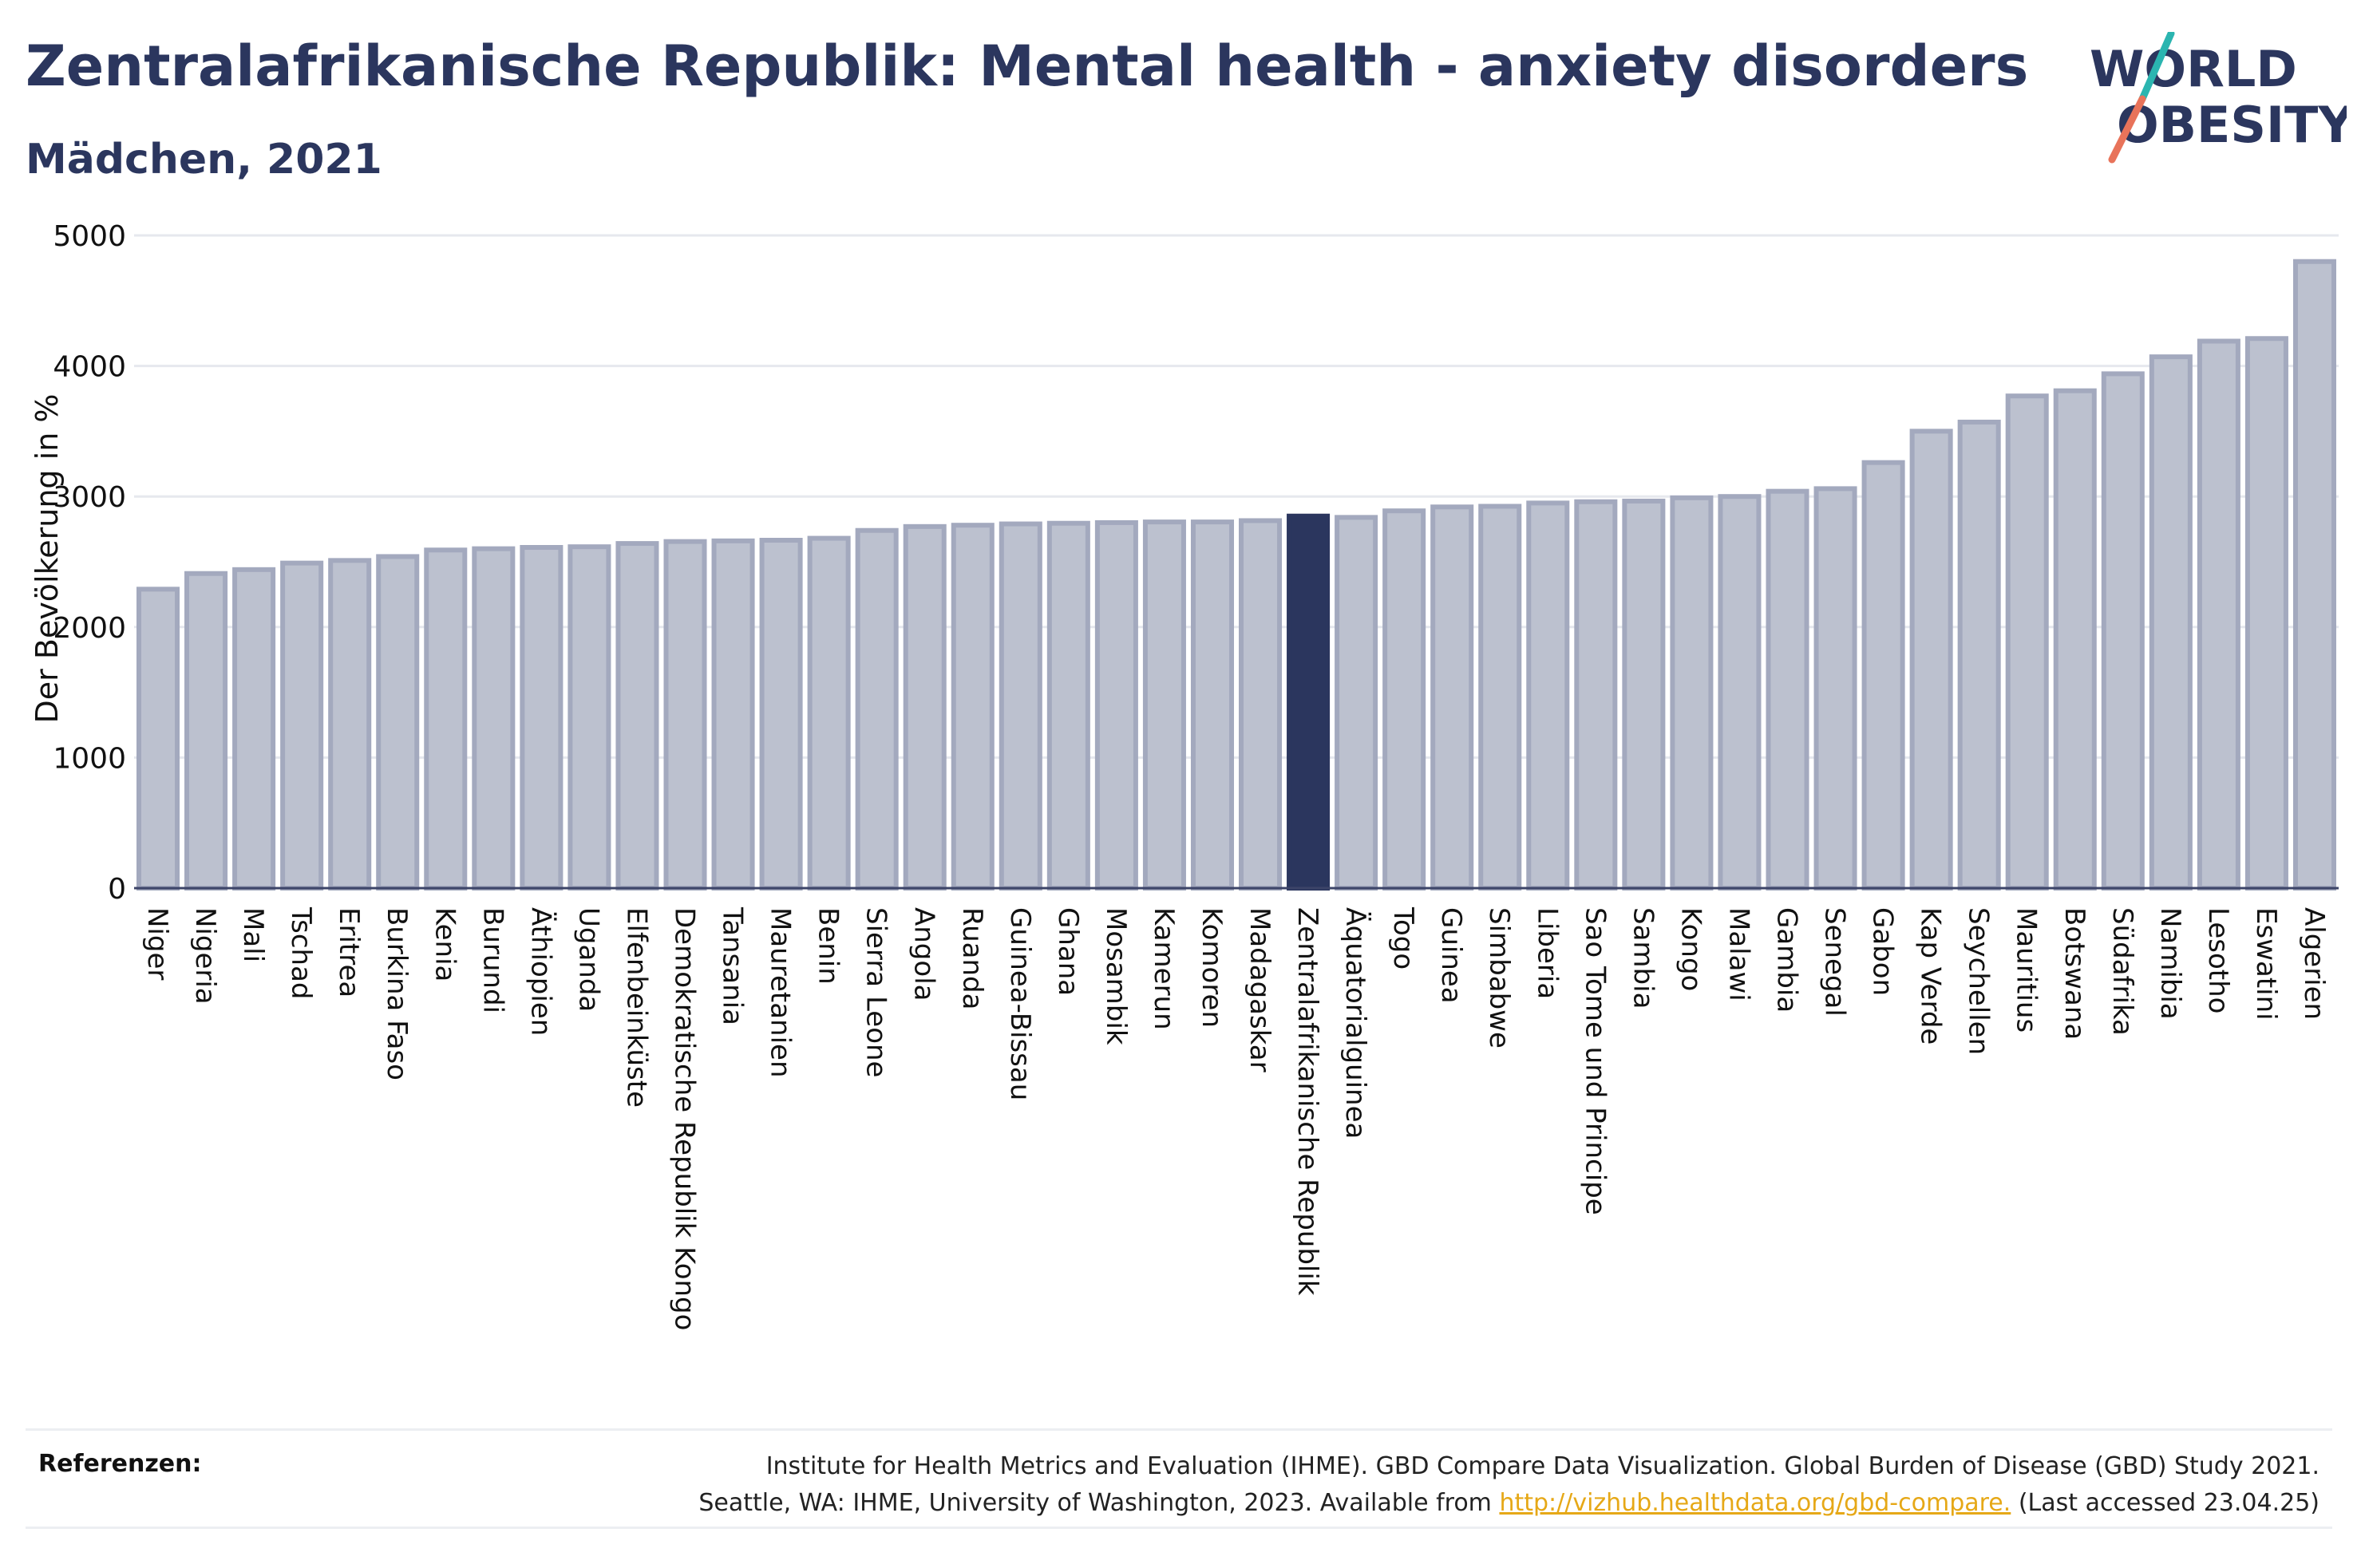  I want to click on x-tick-label: Algerien, so click(2314, 964).